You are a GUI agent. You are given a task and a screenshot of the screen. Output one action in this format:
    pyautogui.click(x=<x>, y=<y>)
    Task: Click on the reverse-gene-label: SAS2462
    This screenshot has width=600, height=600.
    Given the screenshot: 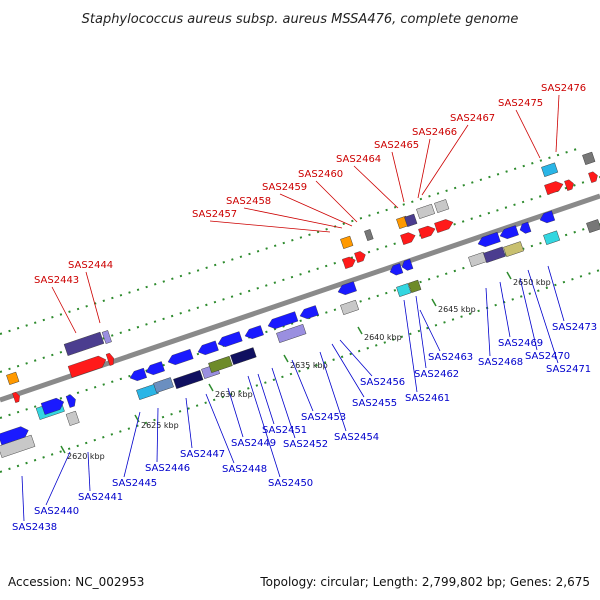 What is the action you would take?
    pyautogui.click(x=436, y=374)
    